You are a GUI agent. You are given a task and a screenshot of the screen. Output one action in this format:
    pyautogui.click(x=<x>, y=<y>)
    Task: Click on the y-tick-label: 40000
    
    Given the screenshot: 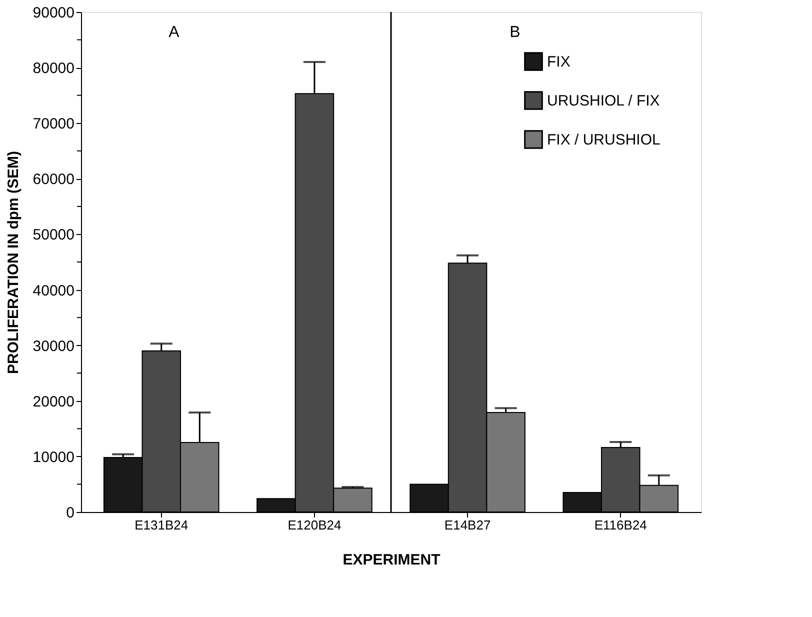 What is the action you would take?
    pyautogui.click(x=53, y=291)
    